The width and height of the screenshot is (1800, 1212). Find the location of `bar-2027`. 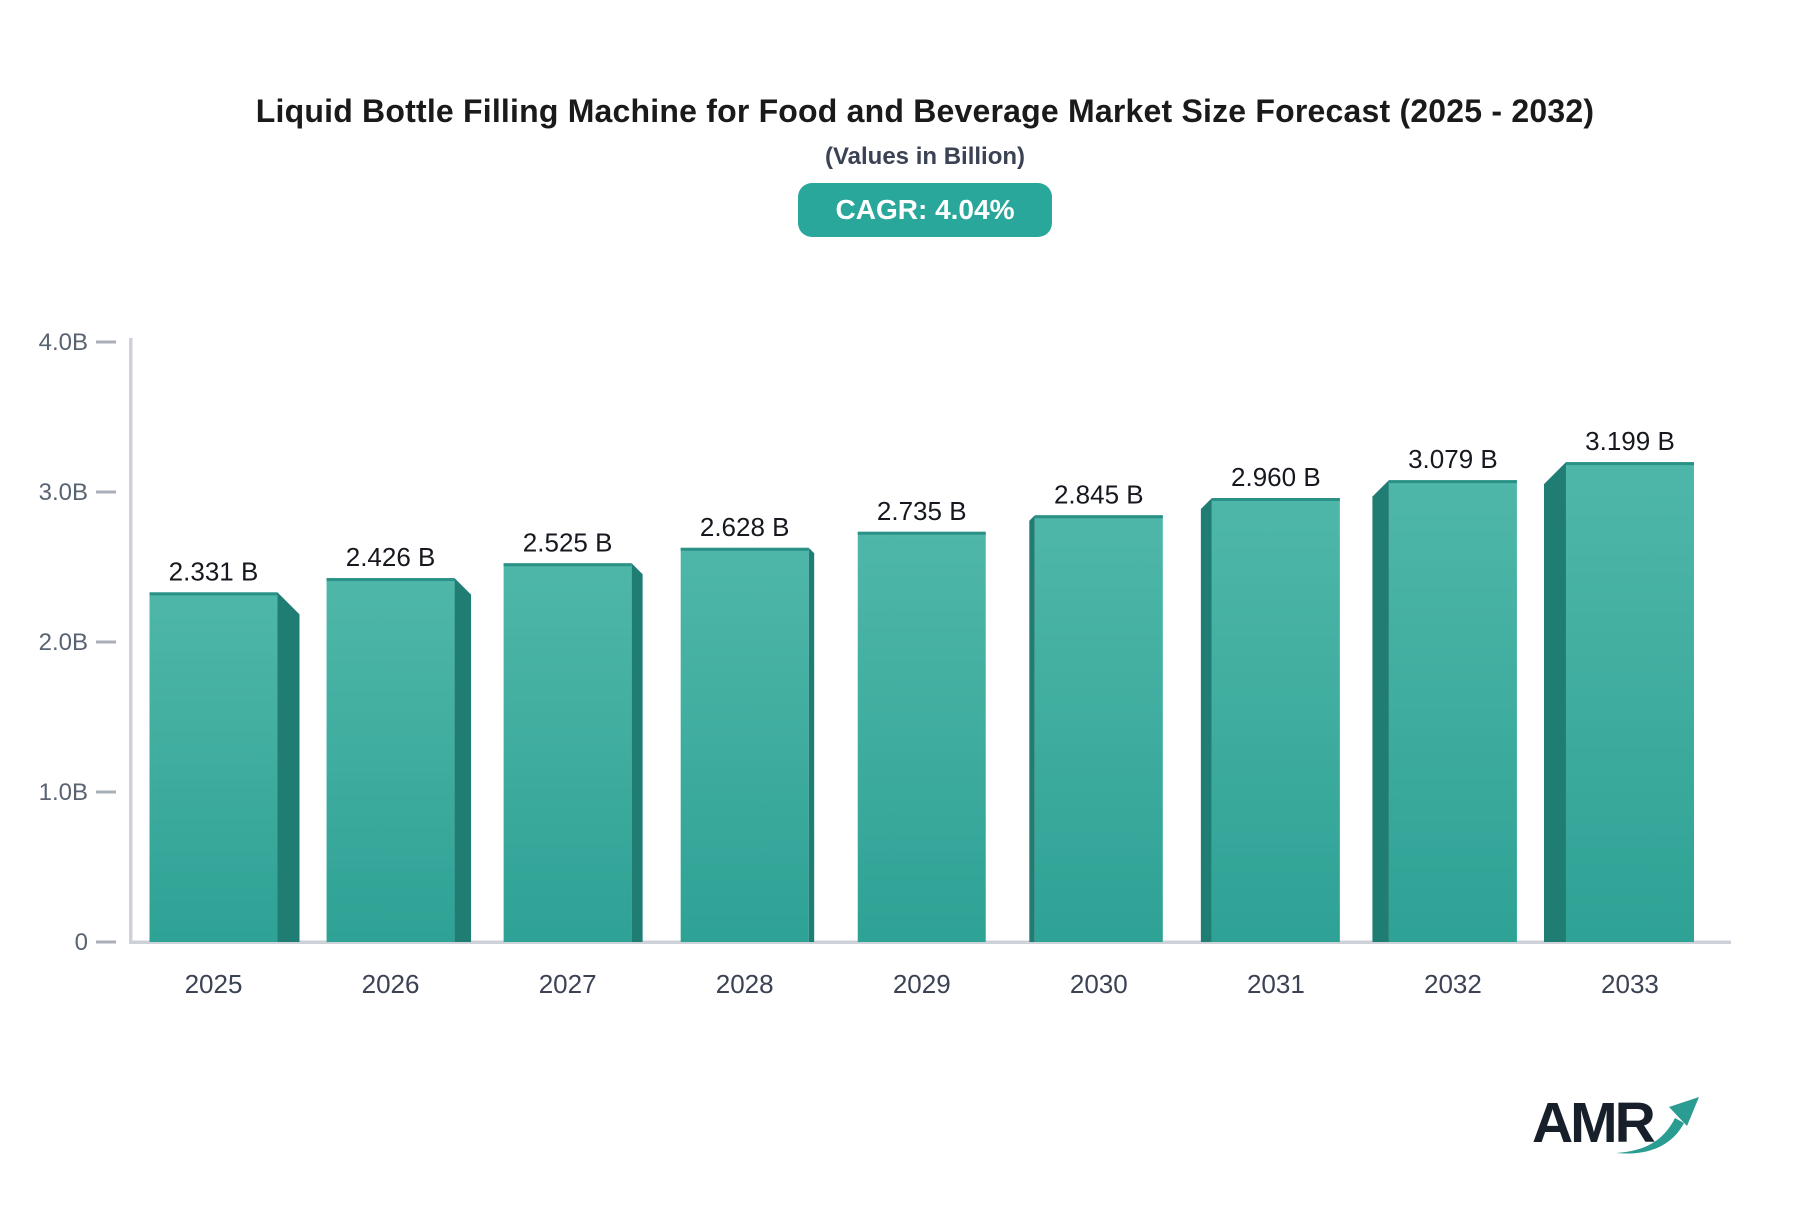

bar-2027 is located at coordinates (573, 752).